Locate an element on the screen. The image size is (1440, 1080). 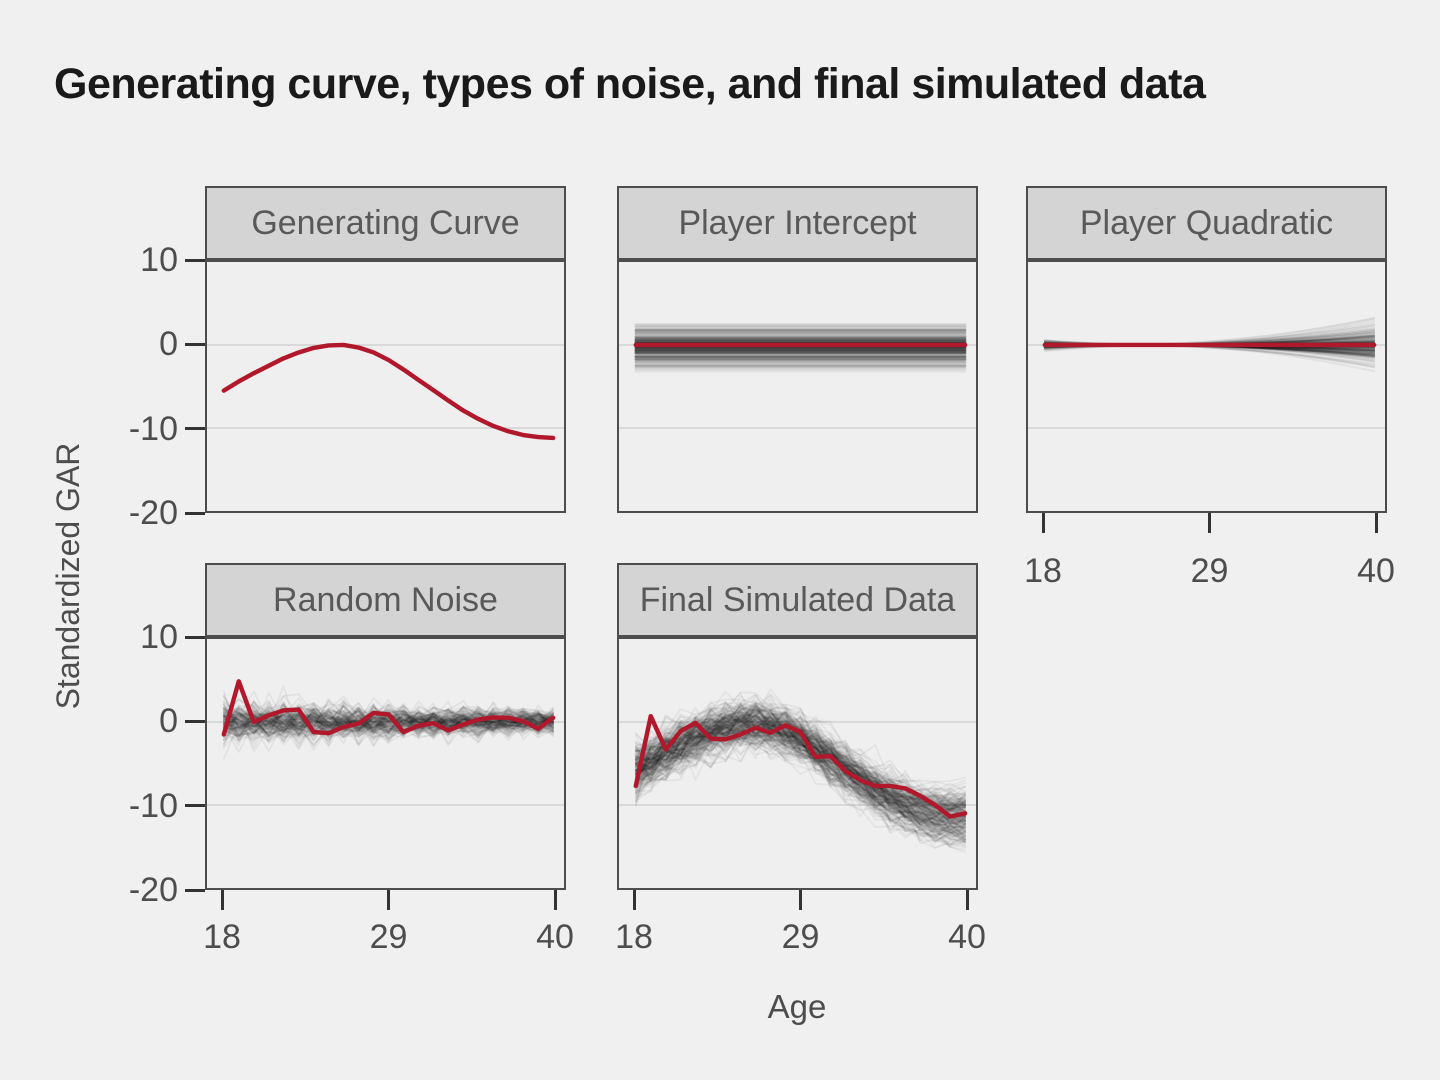
y-axis-tick-label: 0 is located at coordinates (168, 721).